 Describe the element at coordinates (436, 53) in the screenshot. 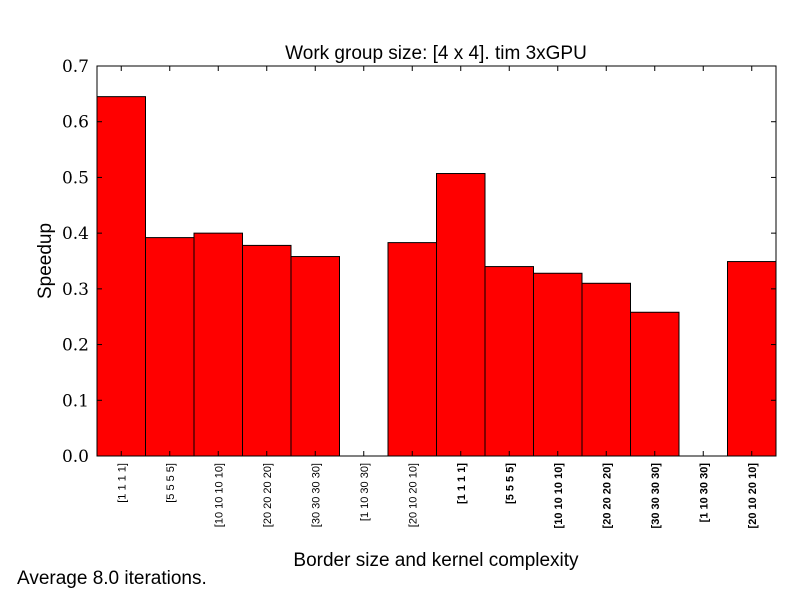

I see `chart-title: Work group size: [4 x 4]. tim 3xGPU` at that location.